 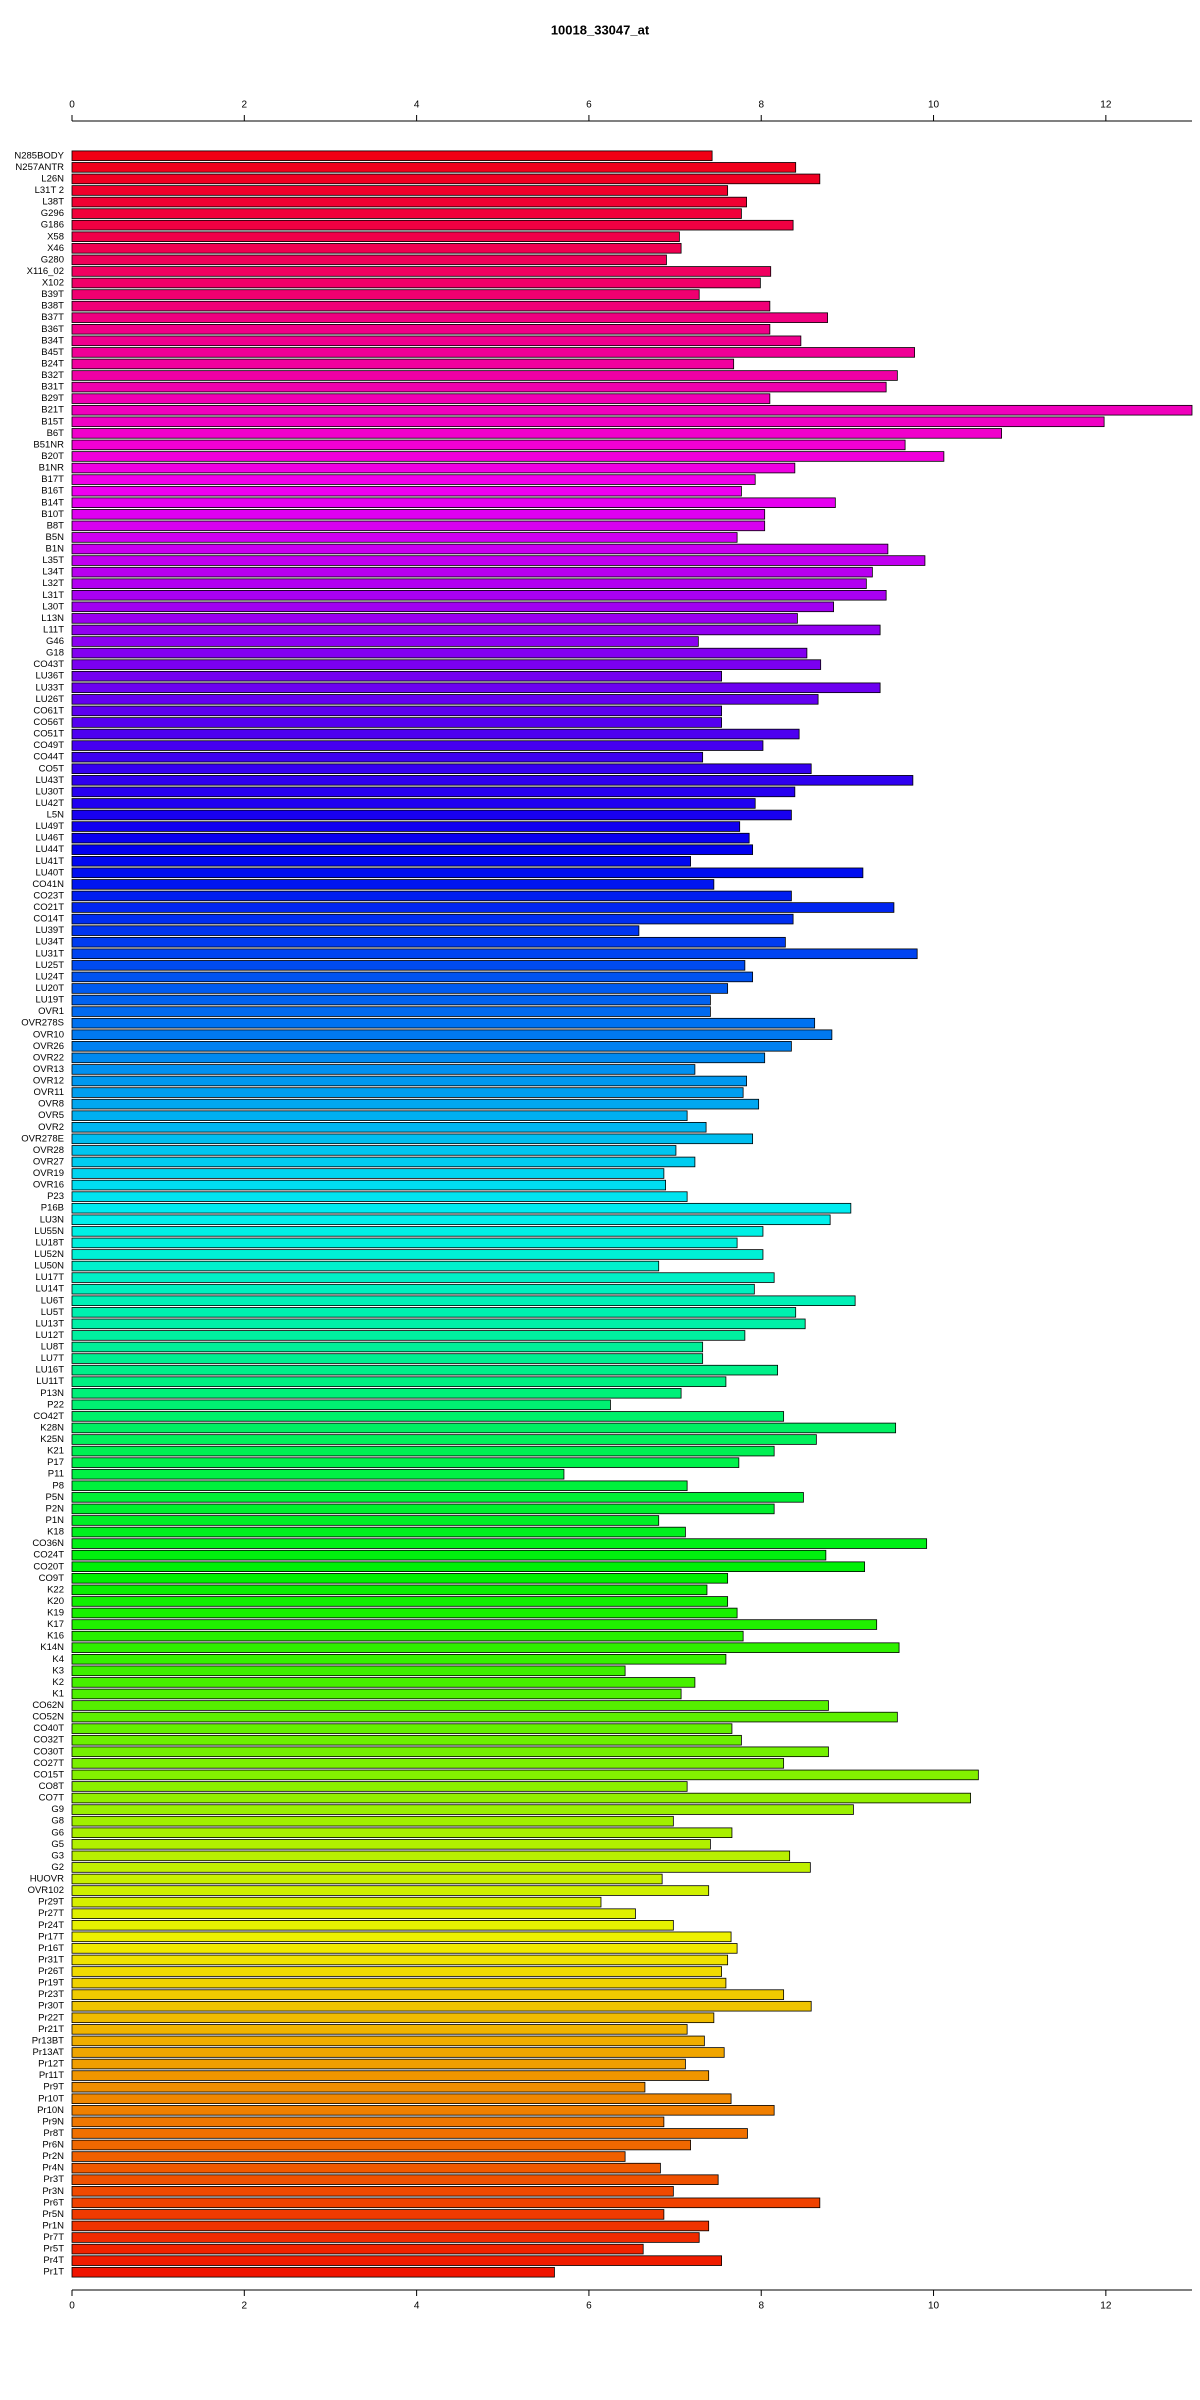 I want to click on y-tick-label: X46, so click(x=55, y=248).